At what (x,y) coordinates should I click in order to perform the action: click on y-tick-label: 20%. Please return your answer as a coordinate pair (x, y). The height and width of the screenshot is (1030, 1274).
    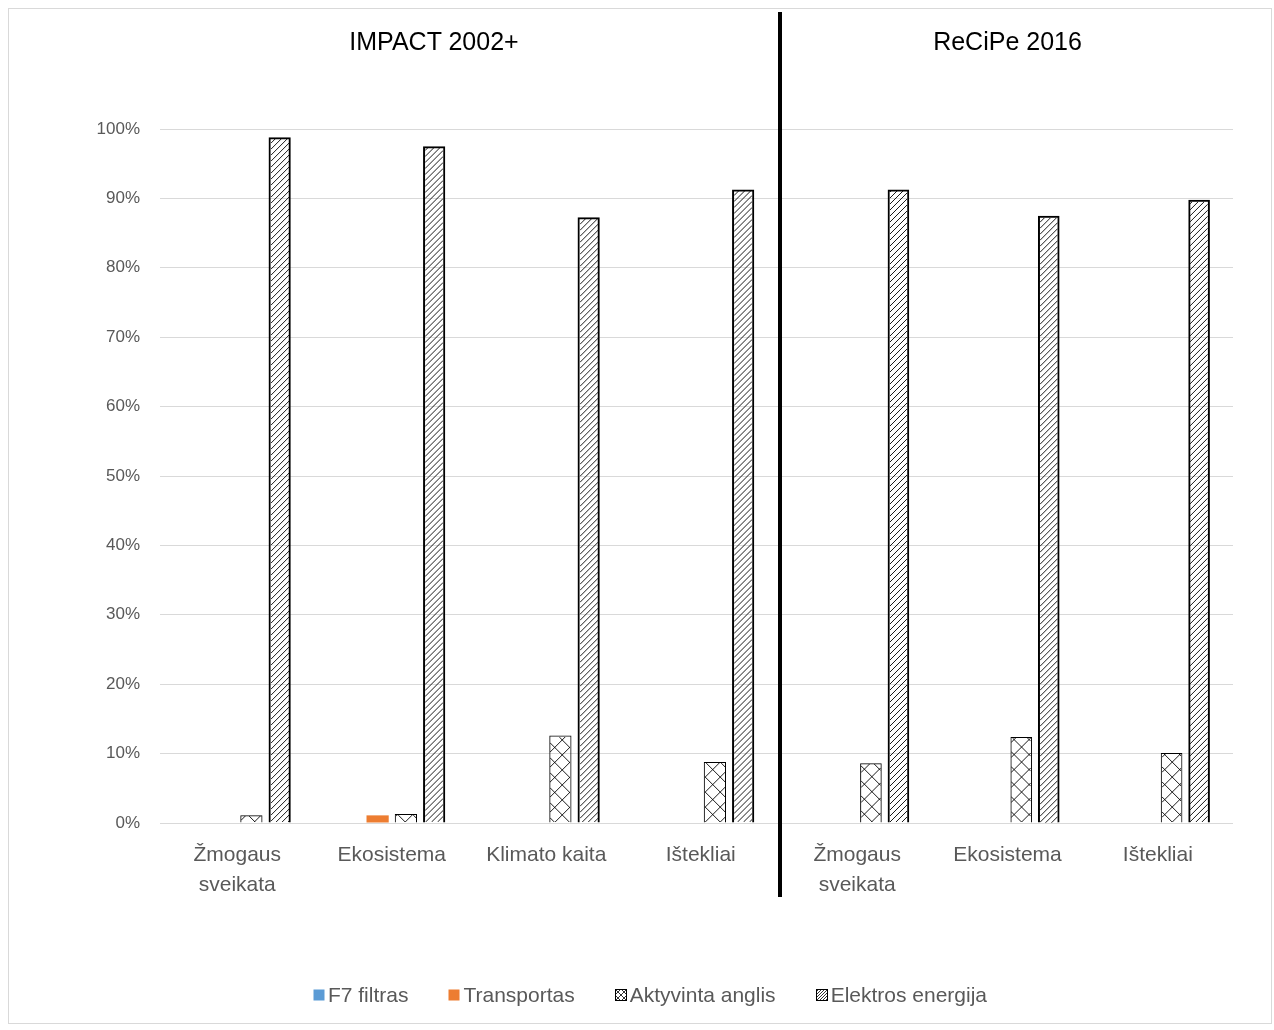
    Looking at the image, I should click on (122, 683).